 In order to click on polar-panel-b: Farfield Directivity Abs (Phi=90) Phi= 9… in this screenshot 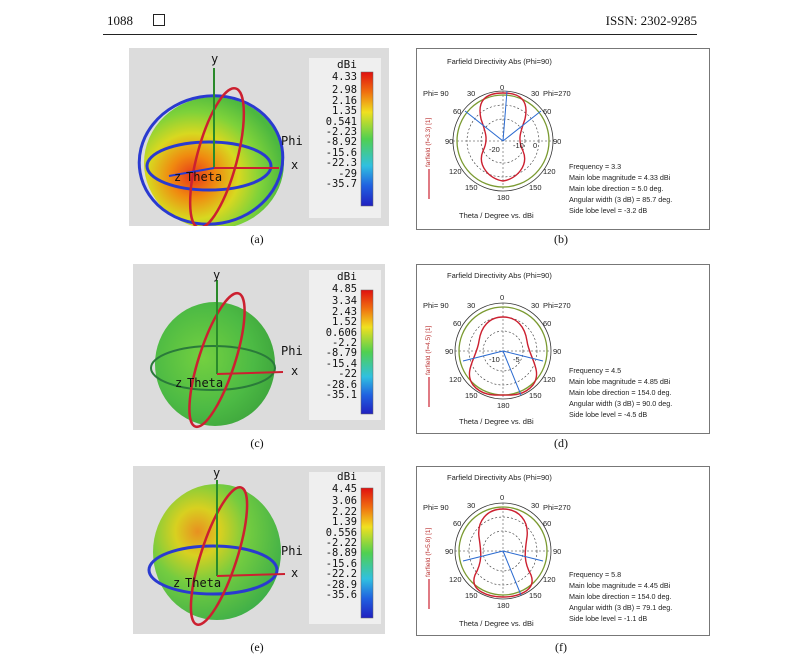, I will do `click(563, 139)`.